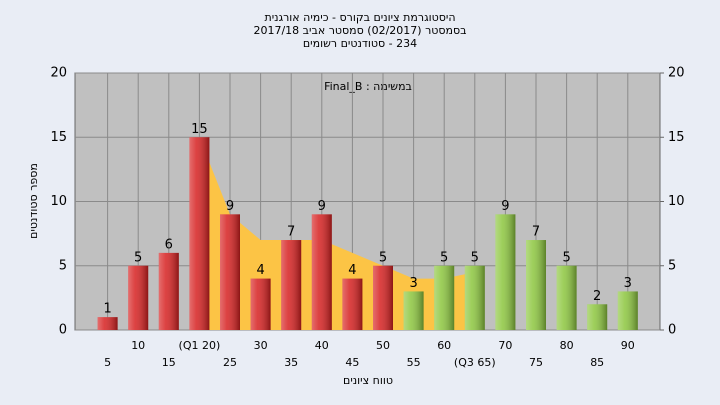  Describe the element at coordinates (261, 345) in the screenshot. I see `x-tick-label: 30` at that location.